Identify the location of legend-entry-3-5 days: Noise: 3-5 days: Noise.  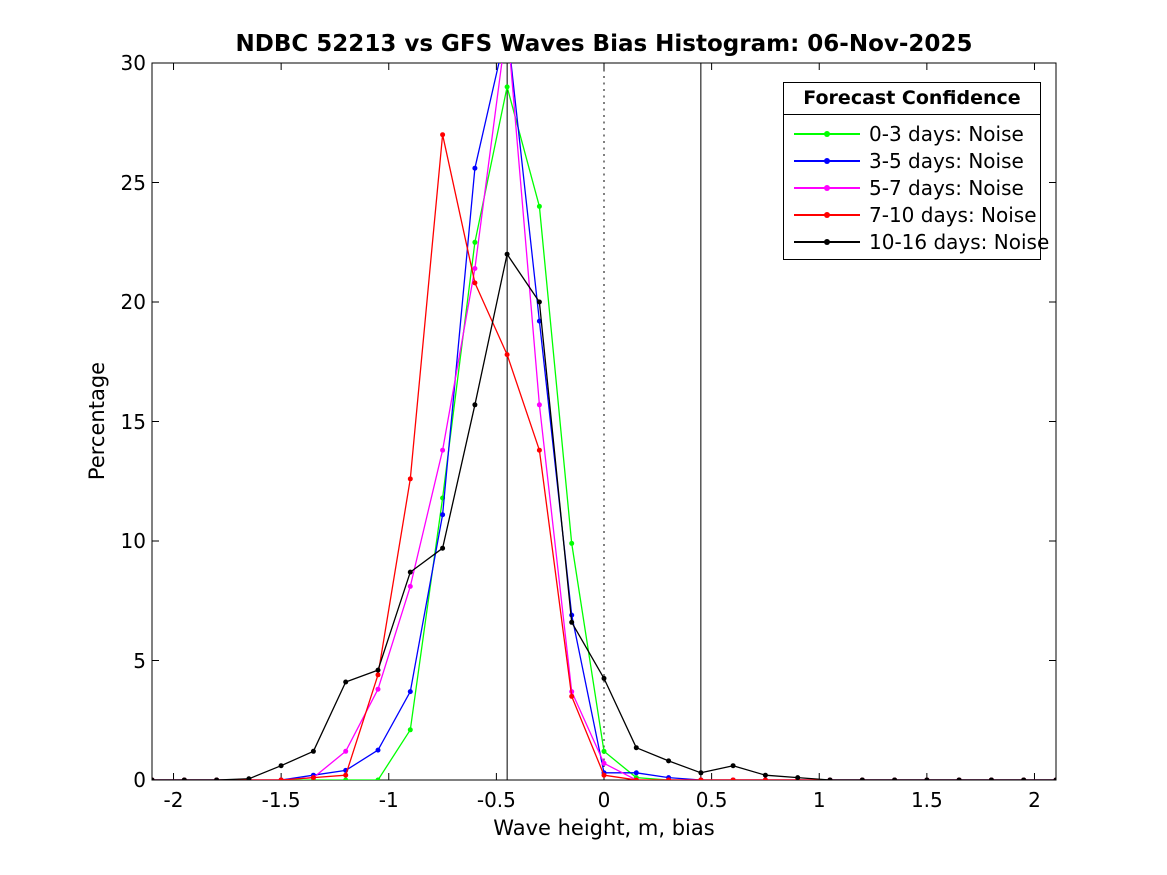
(912, 160).